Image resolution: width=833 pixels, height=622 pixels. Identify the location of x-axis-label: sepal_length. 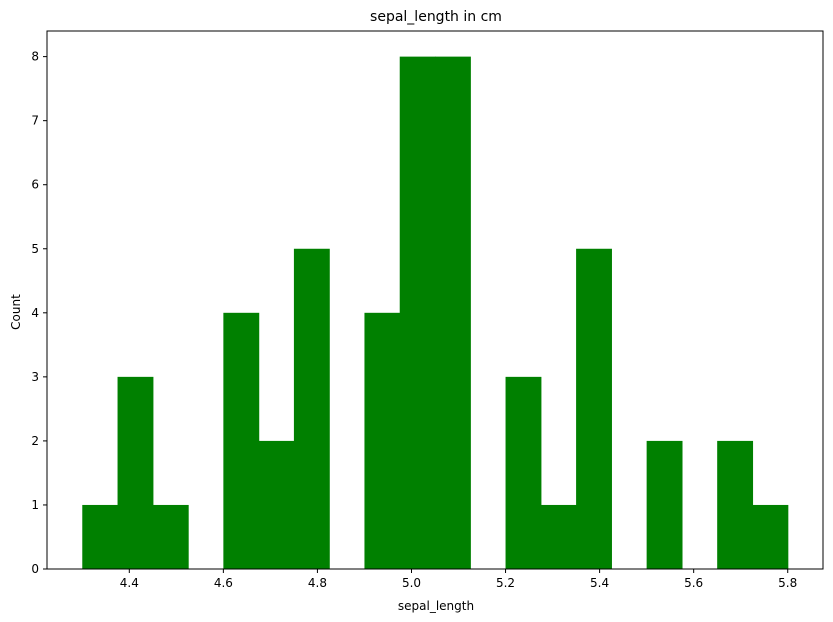
(436, 606).